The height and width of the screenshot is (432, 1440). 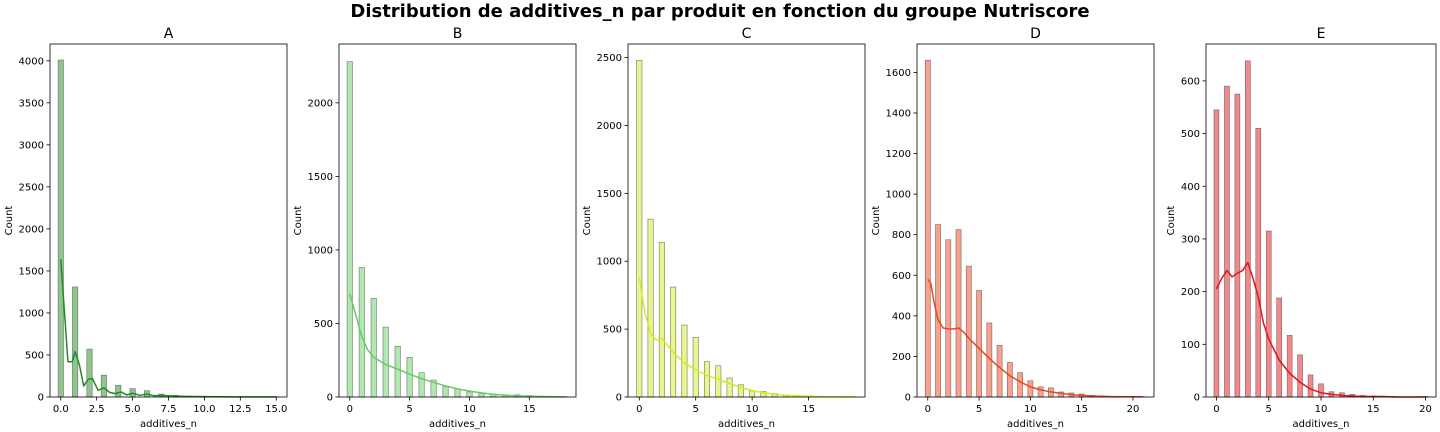 What do you see at coordinates (898, 113) in the screenshot?
I see `y-tick-label: 1400` at bounding box center [898, 113].